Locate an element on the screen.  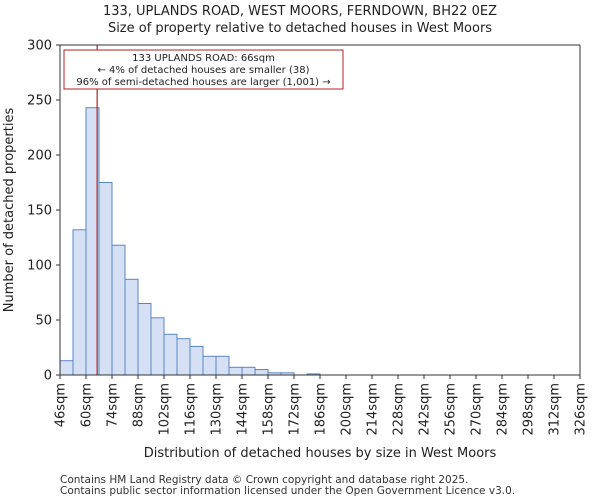
x-tick-label: 326sqm is located at coordinates (581, 409).